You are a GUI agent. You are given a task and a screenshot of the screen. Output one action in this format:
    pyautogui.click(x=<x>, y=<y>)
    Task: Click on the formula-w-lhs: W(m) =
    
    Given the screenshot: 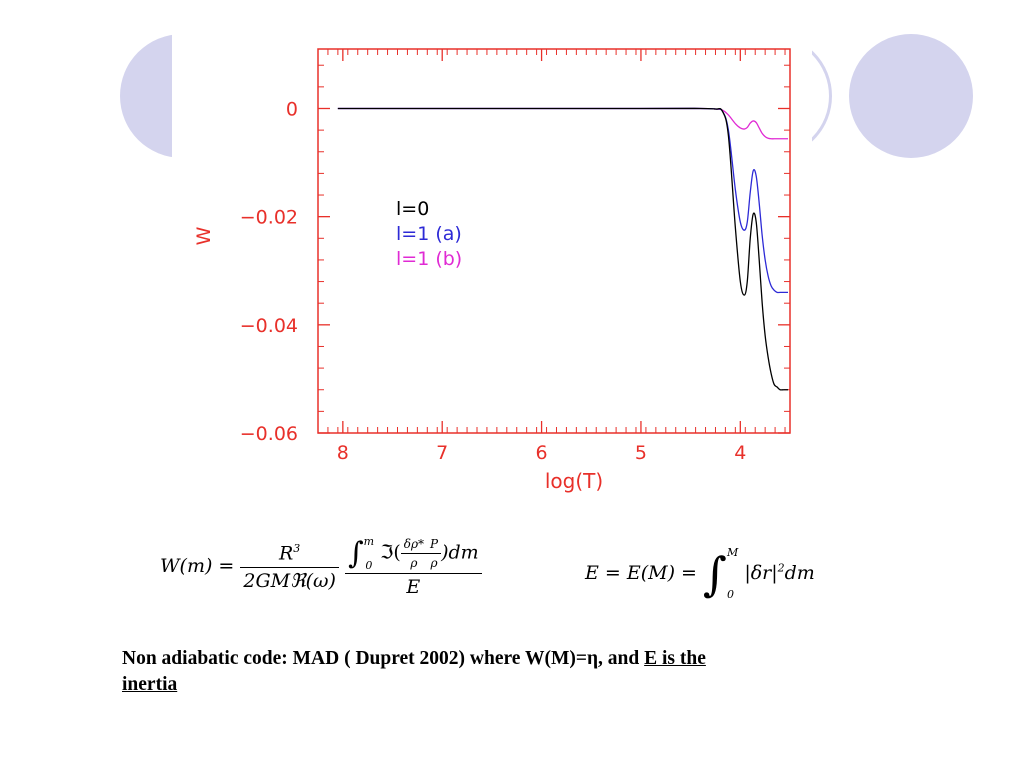 What is the action you would take?
    pyautogui.click(x=197, y=566)
    